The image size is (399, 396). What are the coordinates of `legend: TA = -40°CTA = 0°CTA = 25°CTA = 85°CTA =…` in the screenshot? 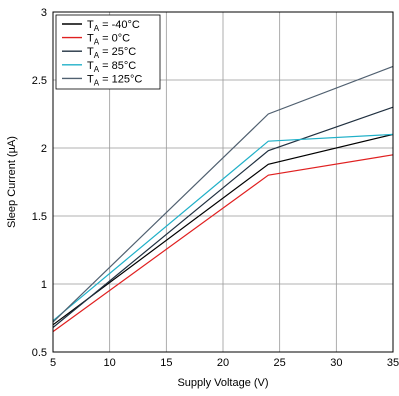 It's located at (108, 52).